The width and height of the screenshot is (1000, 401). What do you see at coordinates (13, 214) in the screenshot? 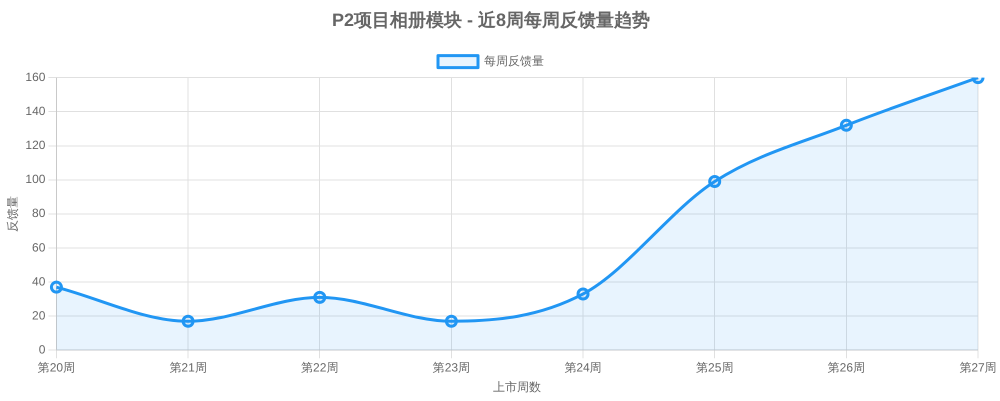
I see `y-axis-title: 反馈量` at bounding box center [13, 214].